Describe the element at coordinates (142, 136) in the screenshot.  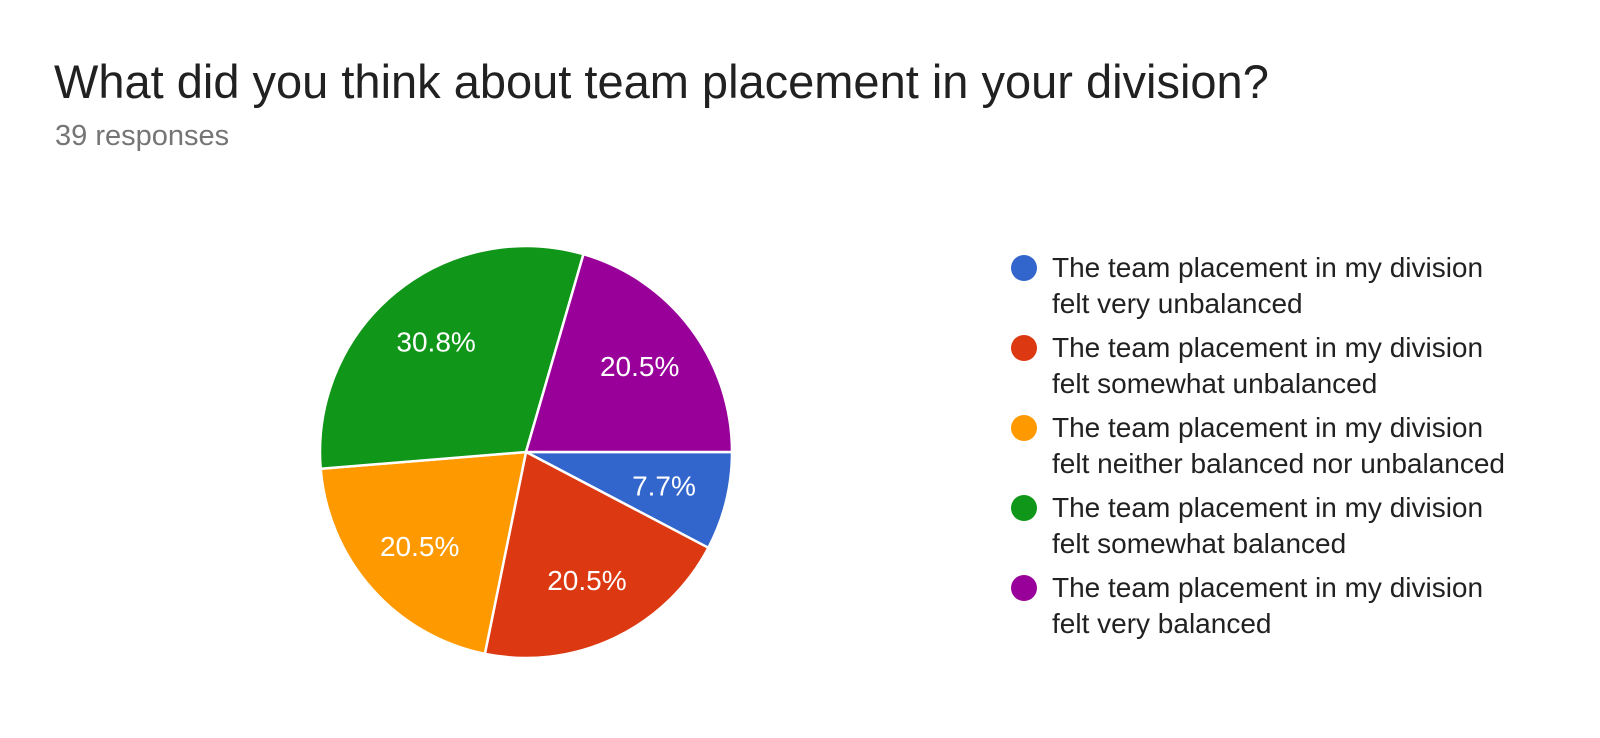
I see `responses-count: 39 responses` at that location.